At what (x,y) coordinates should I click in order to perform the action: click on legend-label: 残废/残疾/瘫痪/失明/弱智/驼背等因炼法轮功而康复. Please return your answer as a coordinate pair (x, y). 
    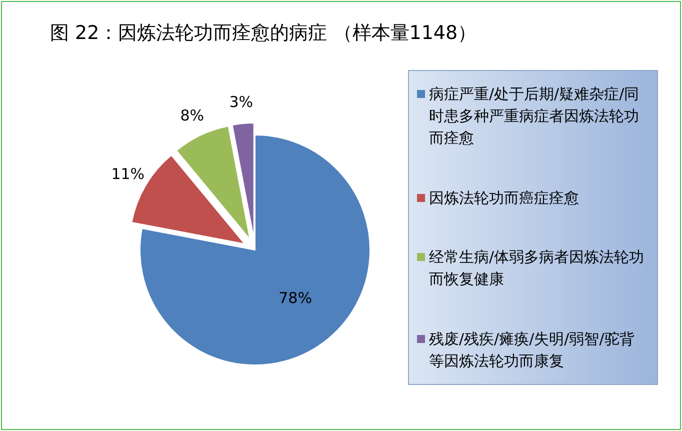
    Looking at the image, I should click on (532, 350).